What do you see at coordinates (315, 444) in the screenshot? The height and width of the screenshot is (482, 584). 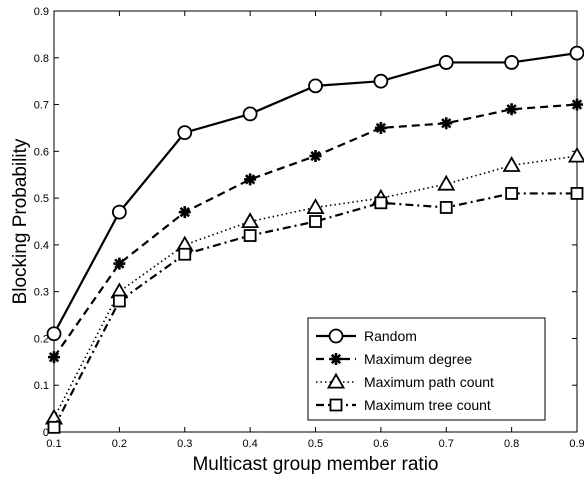 I see `x-tick-label: 0.5` at bounding box center [315, 444].